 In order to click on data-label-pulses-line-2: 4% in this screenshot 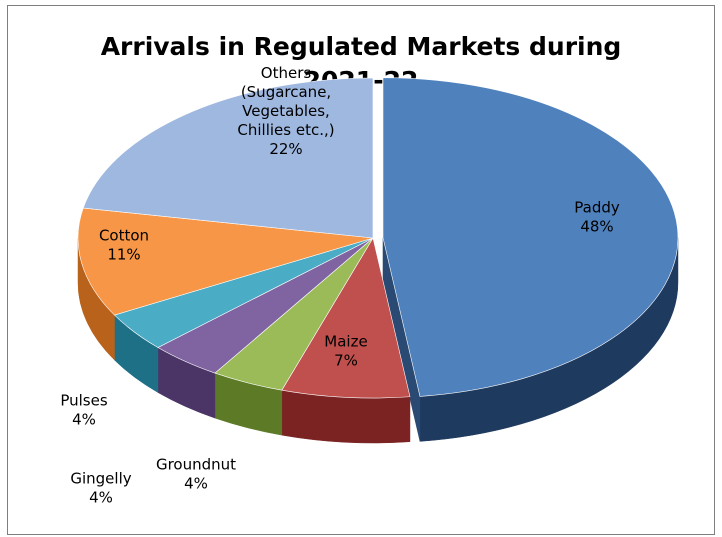, I will do `click(84, 420)`.